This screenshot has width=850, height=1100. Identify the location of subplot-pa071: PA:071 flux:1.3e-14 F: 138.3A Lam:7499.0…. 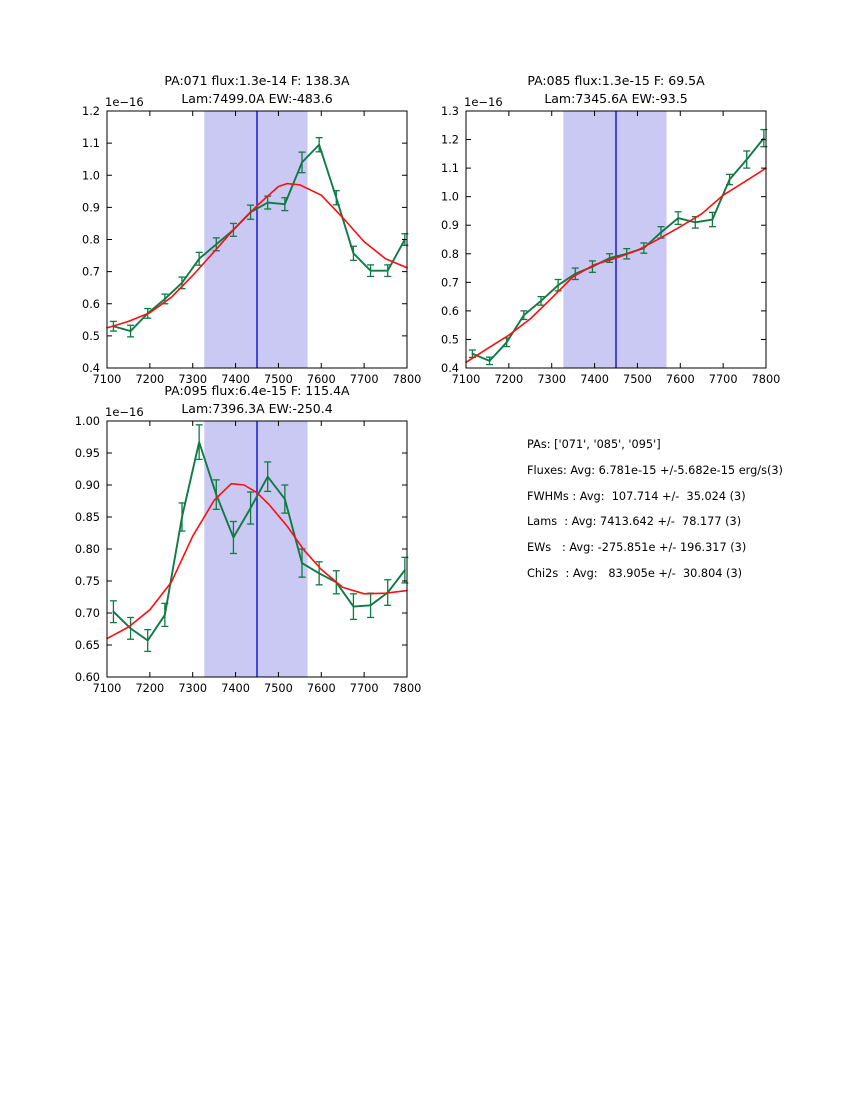
(251, 229).